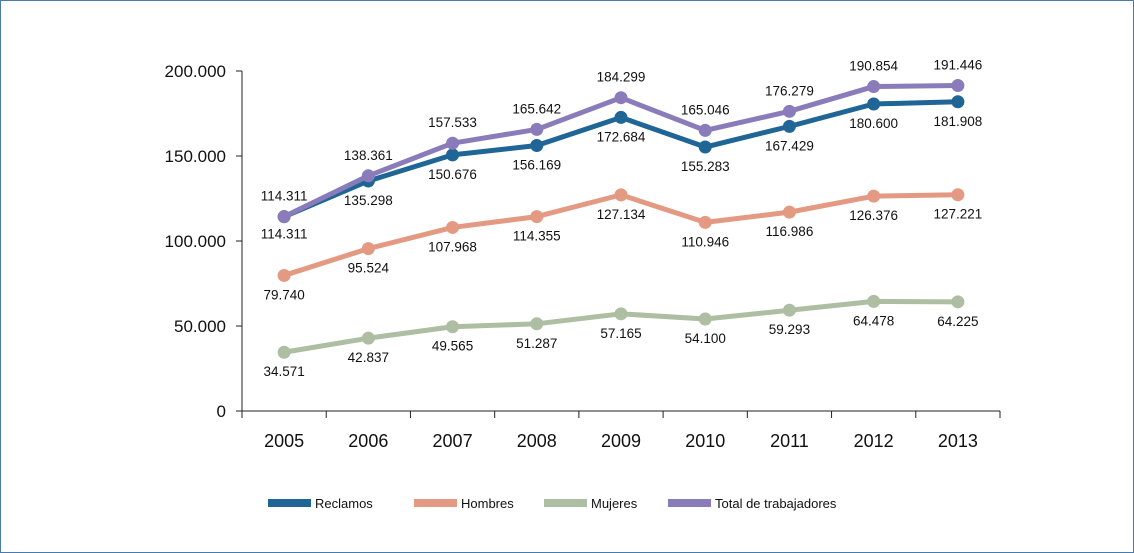  I want to click on legend-swatch-total, so click(689, 503).